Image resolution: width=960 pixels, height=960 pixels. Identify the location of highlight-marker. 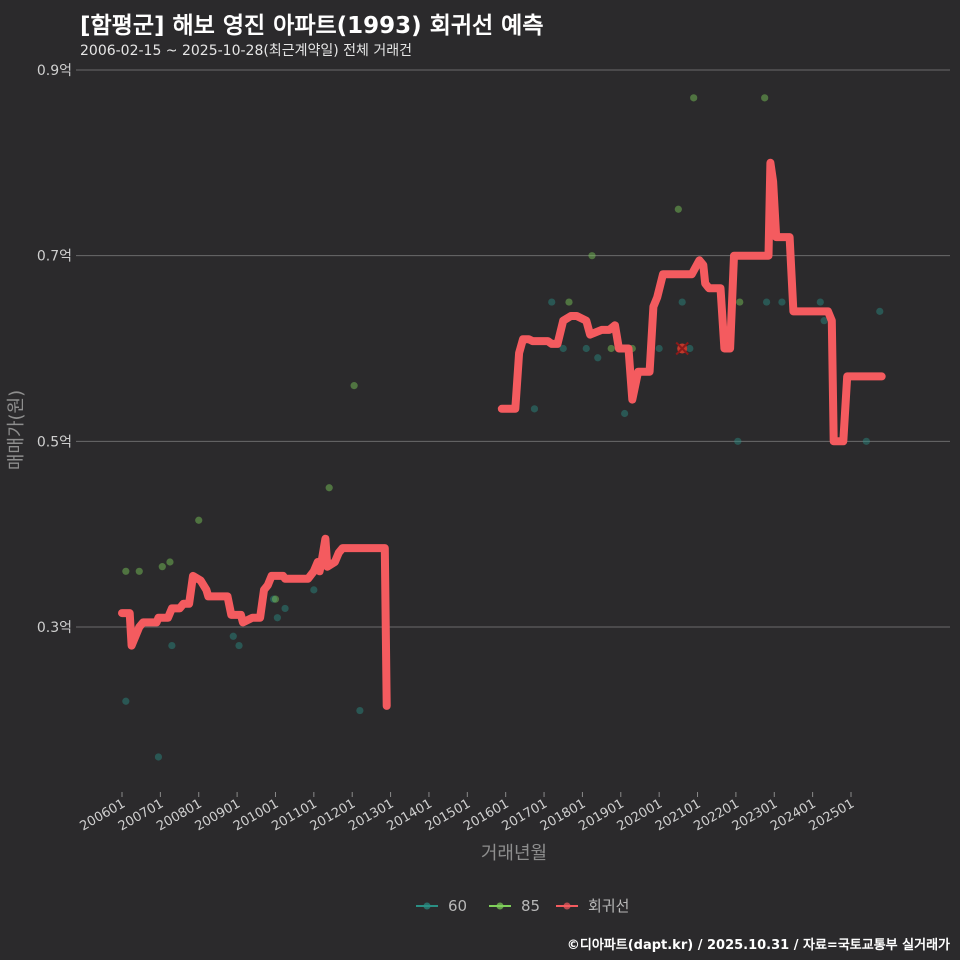
(682, 348).